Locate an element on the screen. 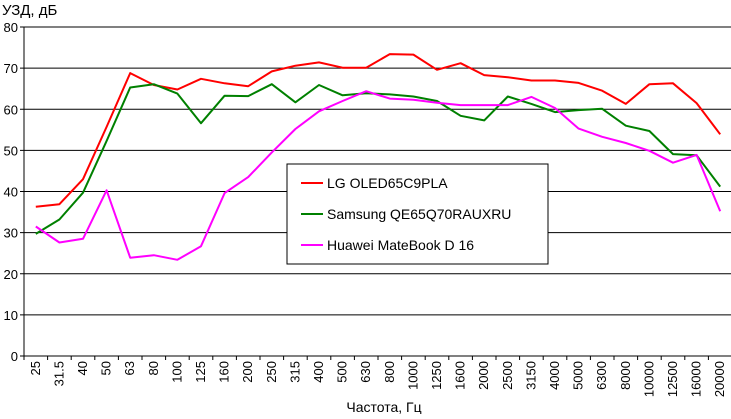 This screenshot has height=419, width=731. y-axis-label: УЗД, дБ is located at coordinates (30, 10).